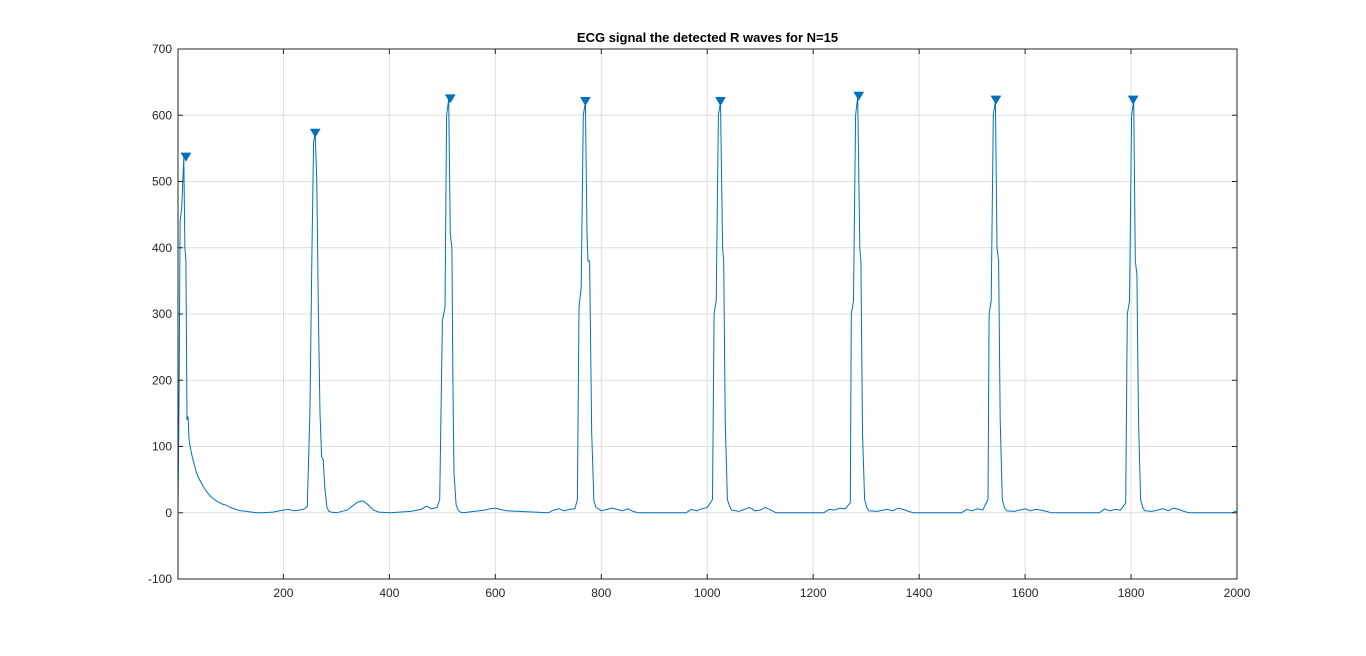 This screenshot has width=1366, height=656. What do you see at coordinates (495, 593) in the screenshot?
I see `x-tick-label: 600` at bounding box center [495, 593].